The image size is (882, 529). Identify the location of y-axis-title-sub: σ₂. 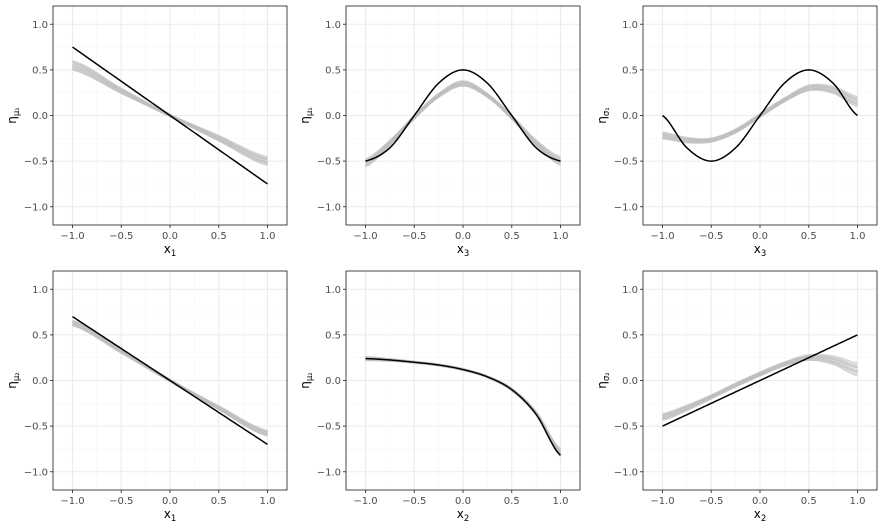
(607, 376).